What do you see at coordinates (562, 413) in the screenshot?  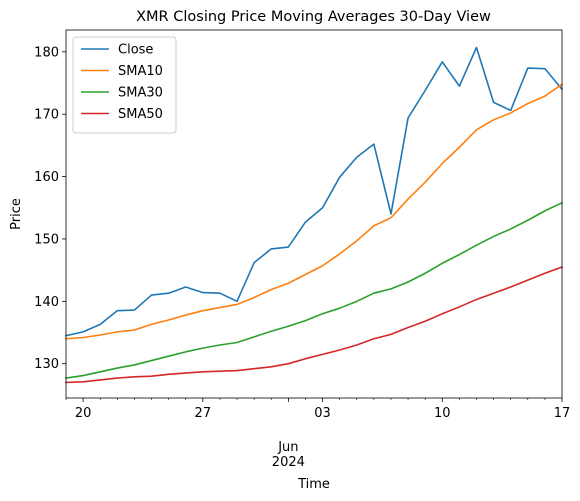 I see `x-tick-label: 17` at bounding box center [562, 413].